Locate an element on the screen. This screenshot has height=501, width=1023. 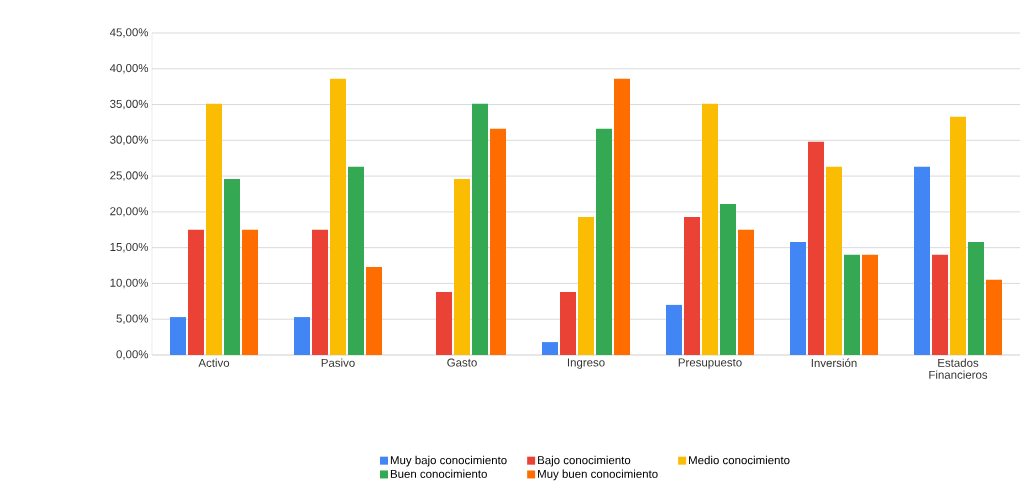
y-tick-label: 15,00% is located at coordinates (129, 247).